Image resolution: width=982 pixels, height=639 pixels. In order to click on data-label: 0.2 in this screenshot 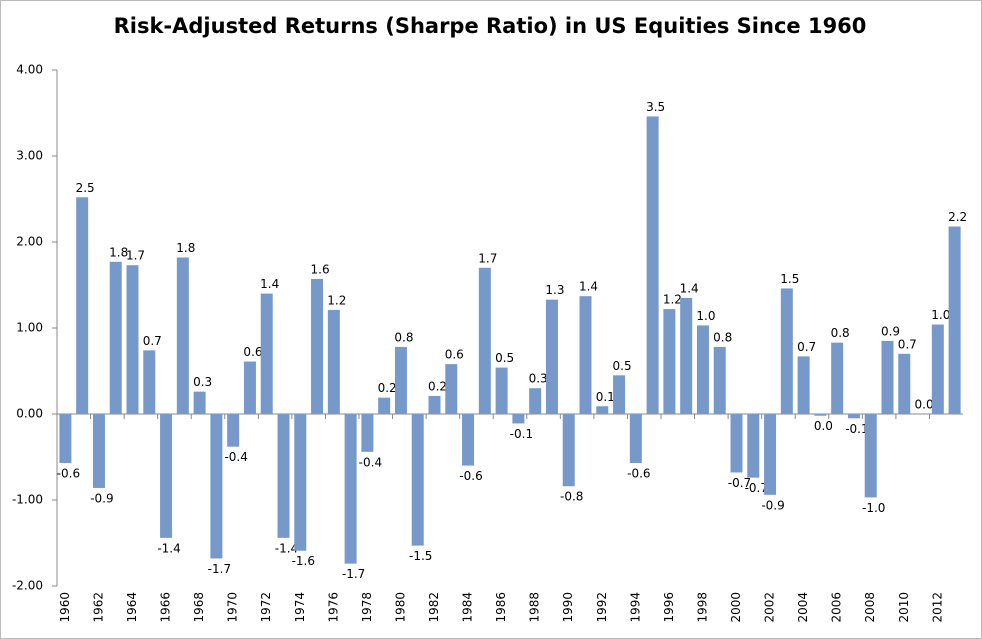, I will do `click(437, 386)`.